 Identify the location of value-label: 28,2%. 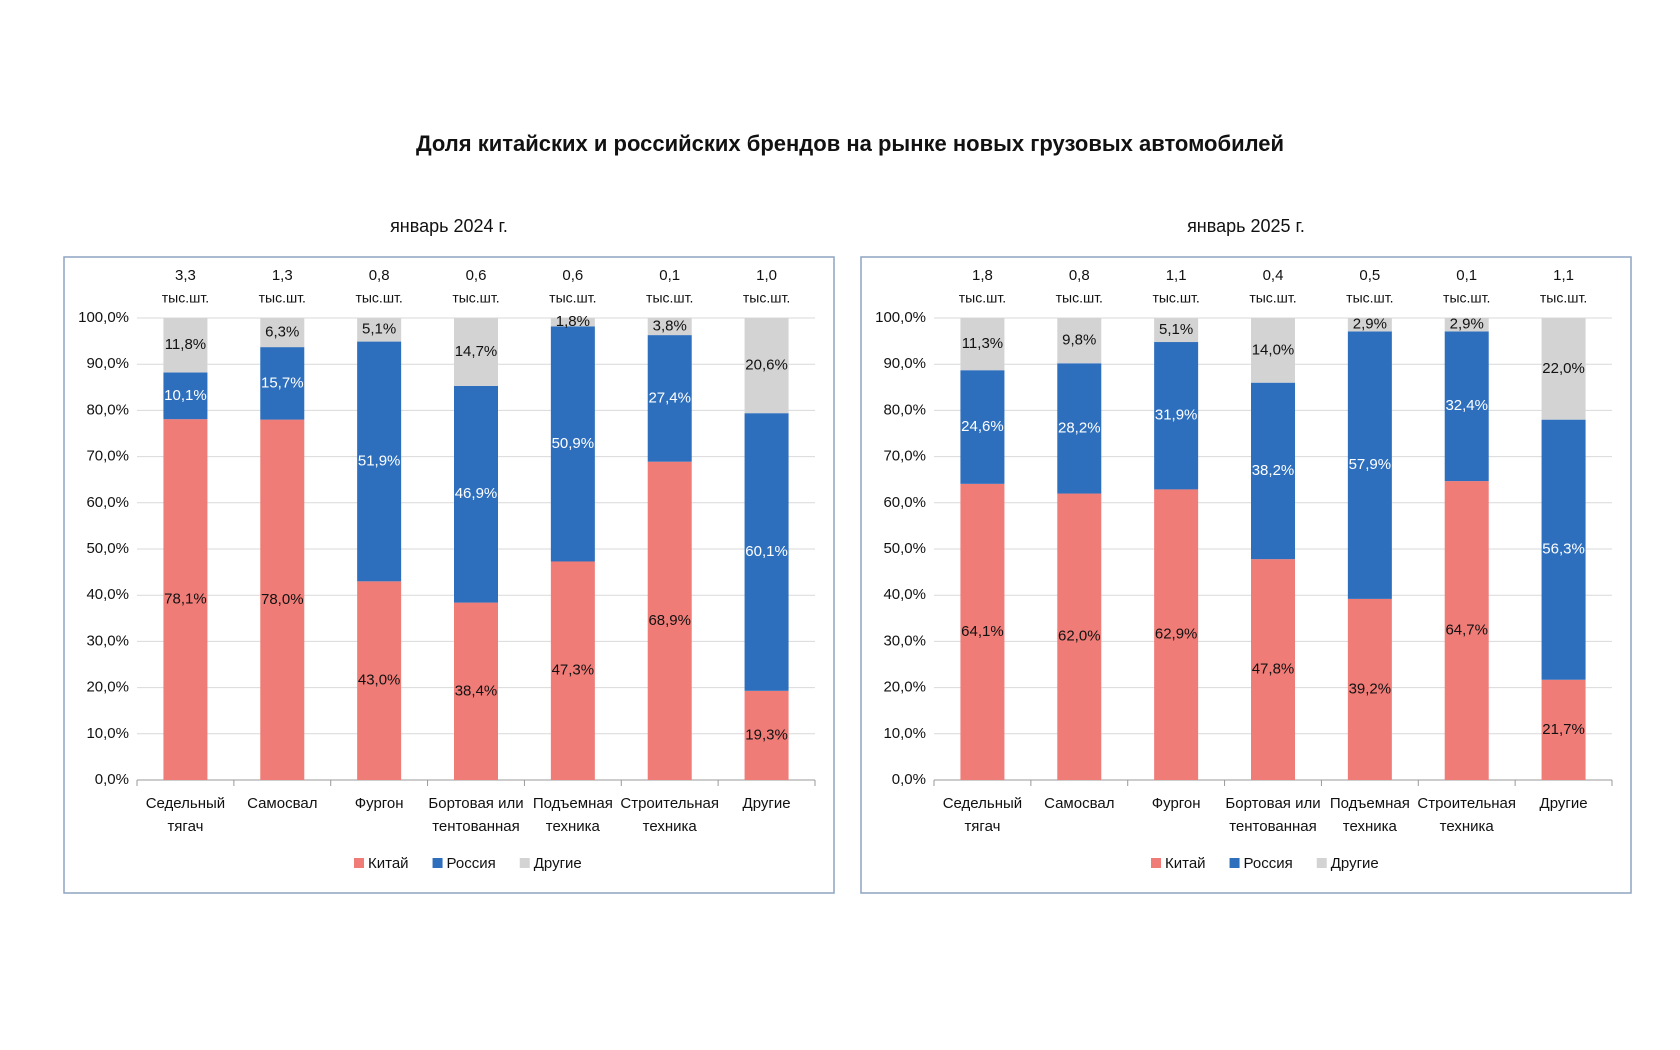
(1079, 427).